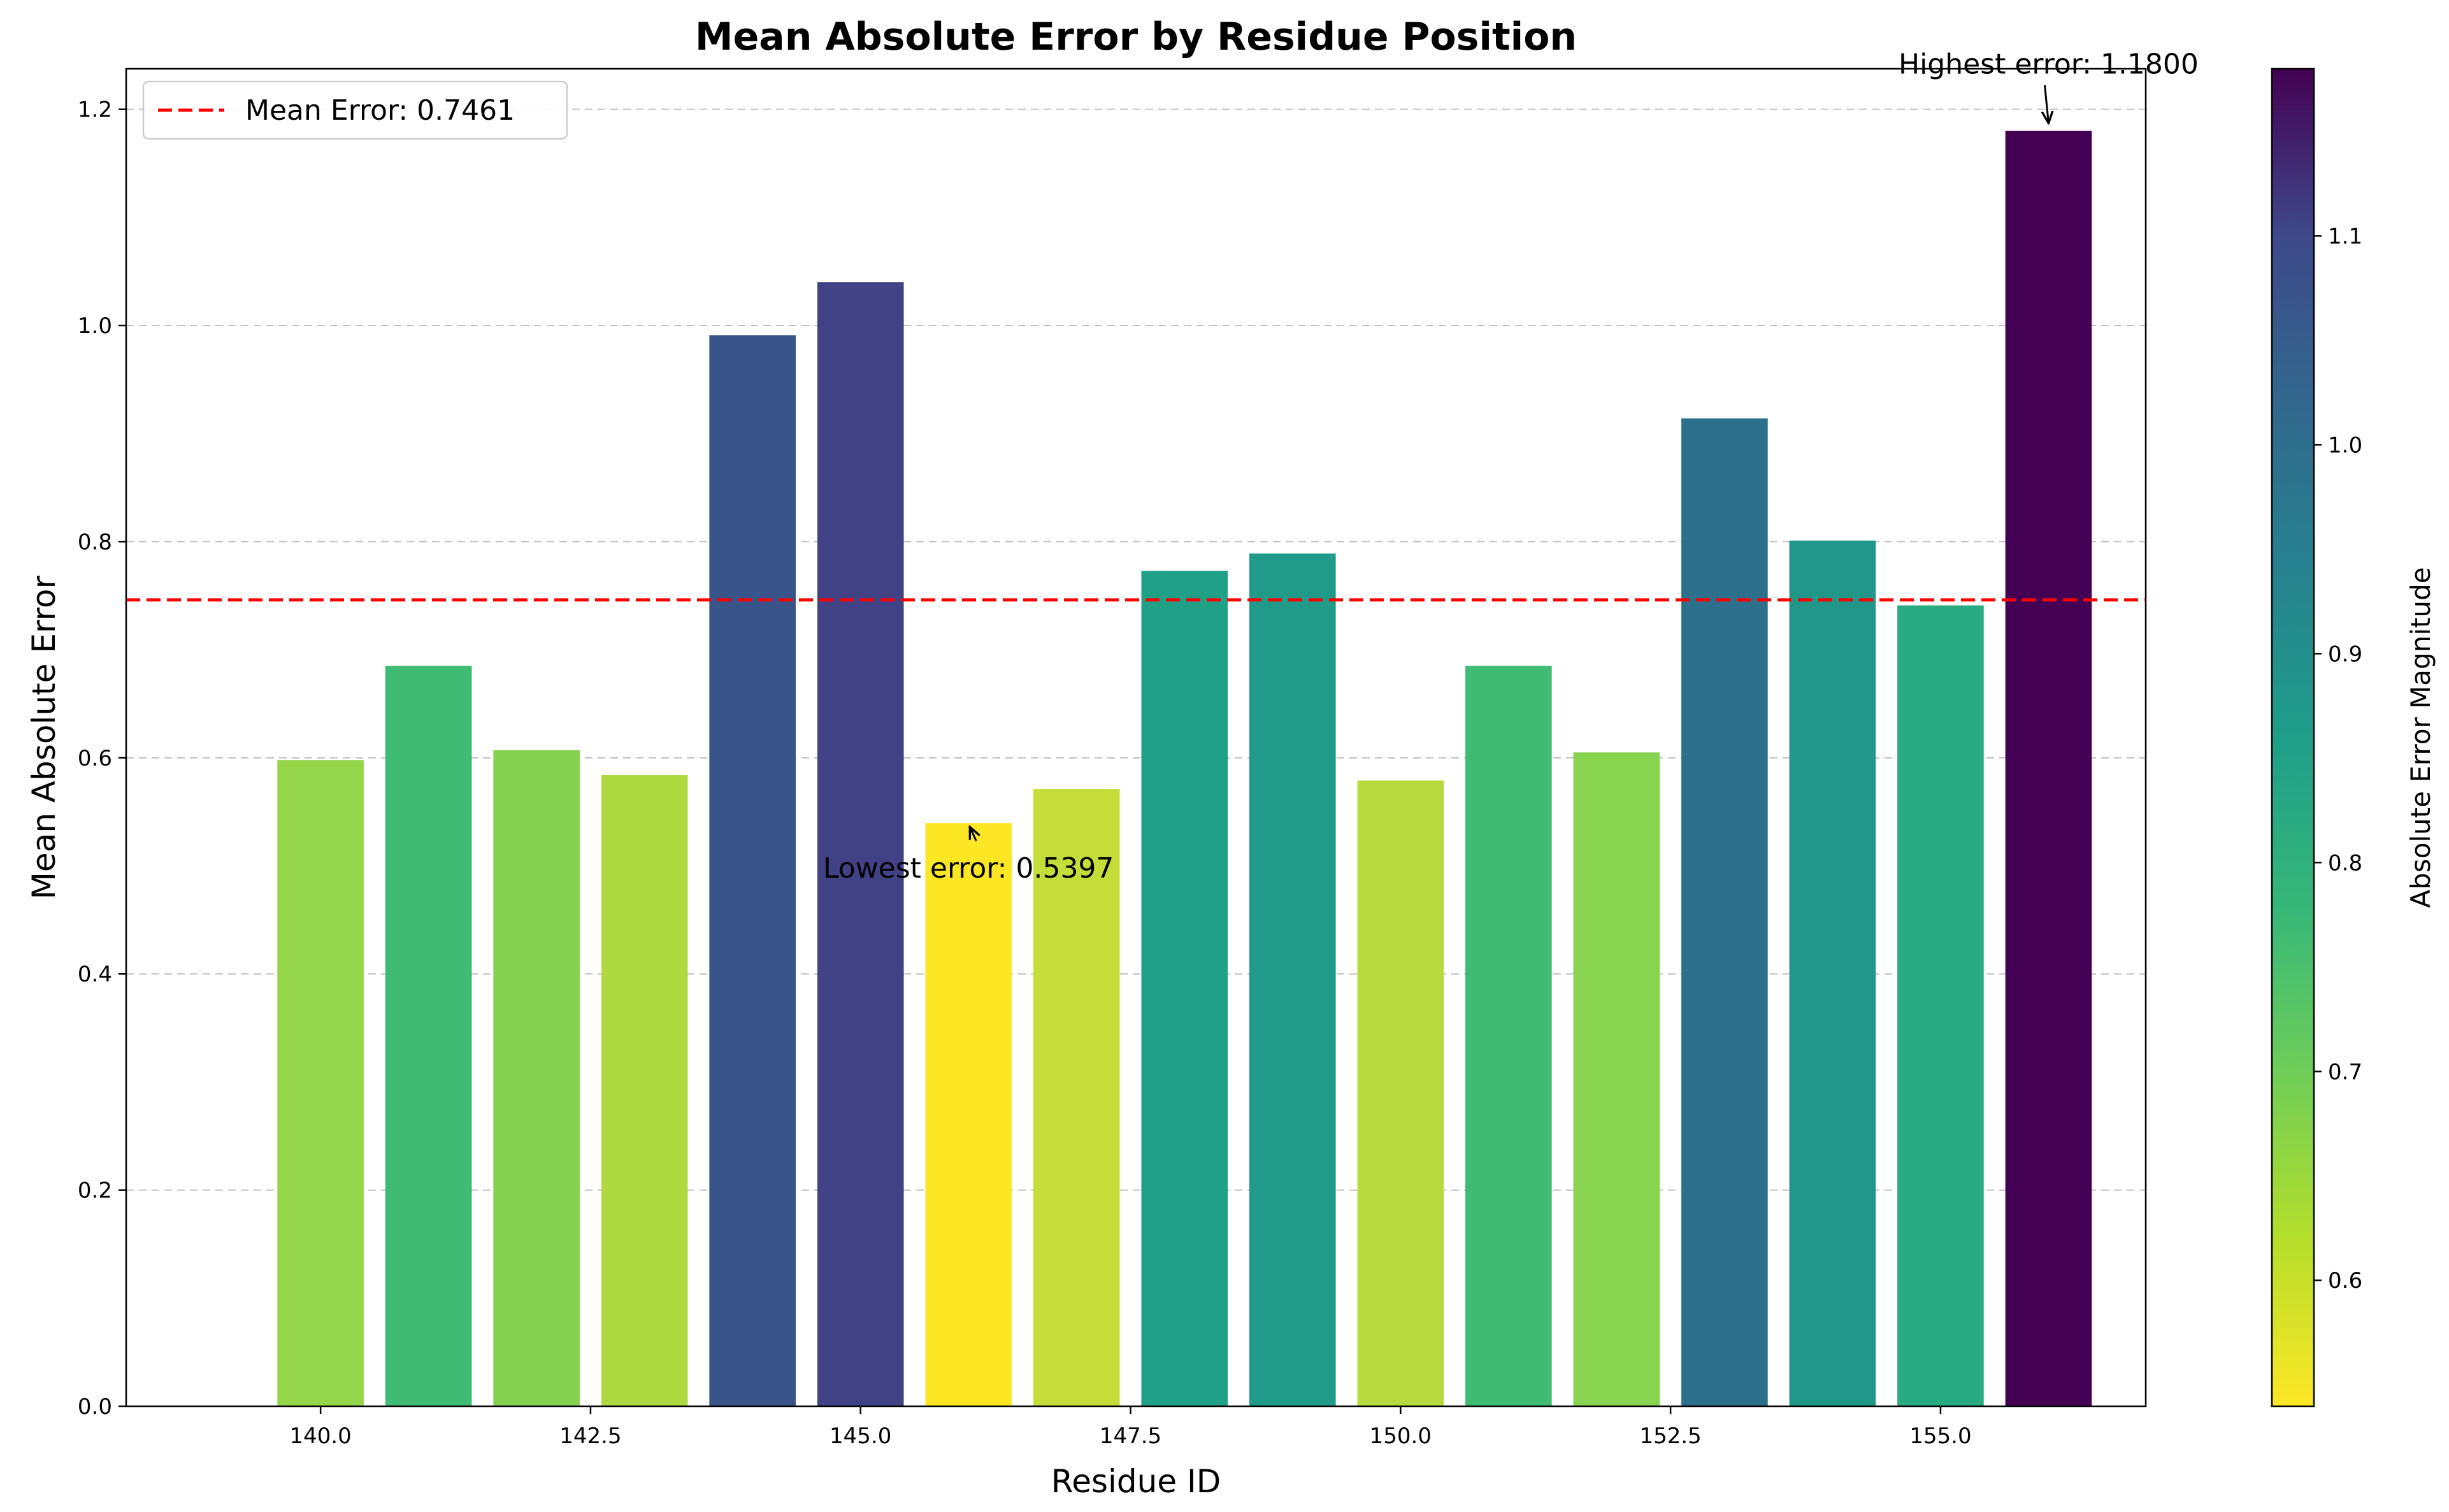 This screenshot has width=2449, height=1512. Describe the element at coordinates (968, 868) in the screenshot. I see `lowest-error-label: Lowest error: 0.5397` at that location.